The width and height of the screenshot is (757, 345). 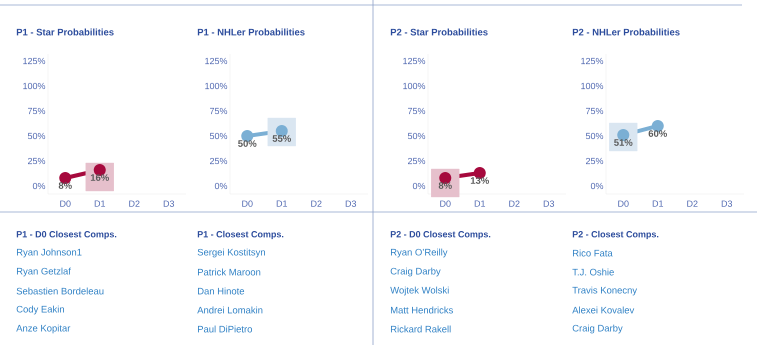 What do you see at coordinates (225, 329) in the screenshot?
I see `text: Paul DiPietro` at bounding box center [225, 329].